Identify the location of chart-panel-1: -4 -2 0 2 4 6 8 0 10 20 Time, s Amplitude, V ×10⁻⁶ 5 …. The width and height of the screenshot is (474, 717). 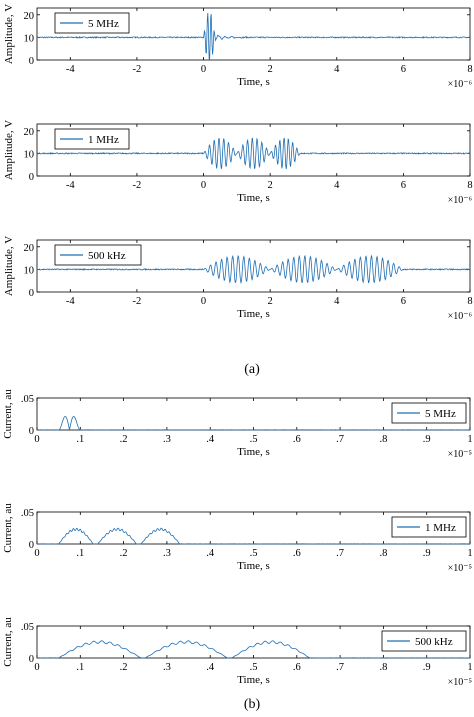
(238, 47).